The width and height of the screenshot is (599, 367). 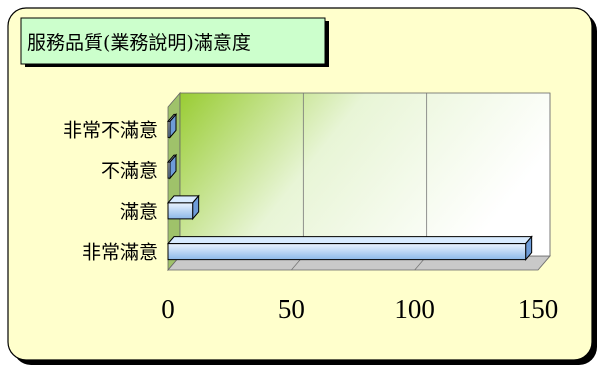 What do you see at coordinates (139, 43) in the screenshot?
I see `chart-title: 服務品質(業務說明)滿意度` at bounding box center [139, 43].